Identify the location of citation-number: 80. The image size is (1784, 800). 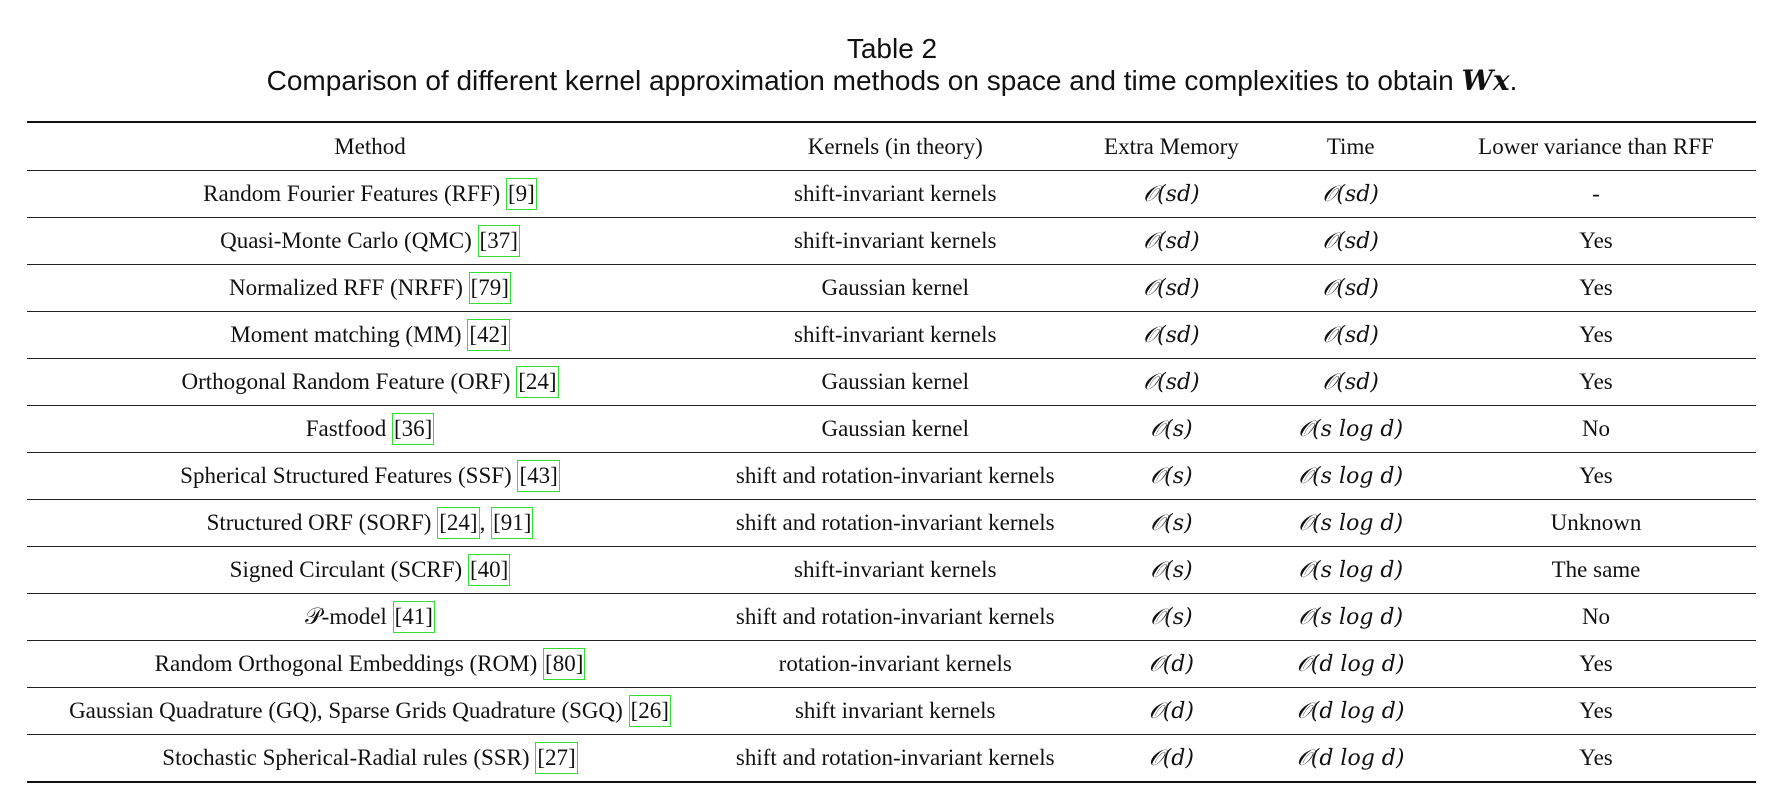
(564, 663).